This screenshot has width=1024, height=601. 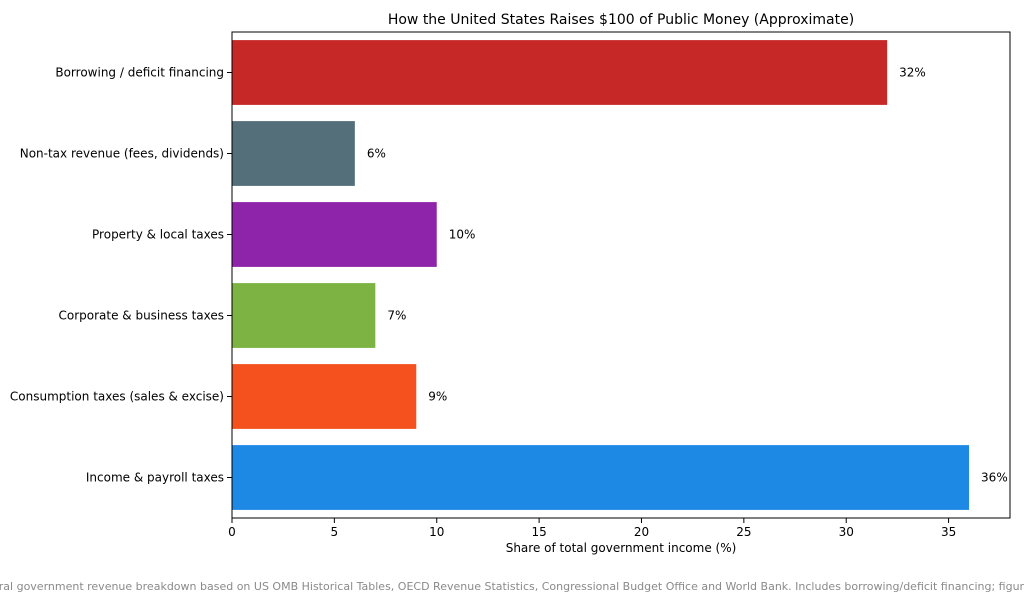 I want to click on y-tick-label: Consumption taxes (sales & excise), so click(x=117, y=397).